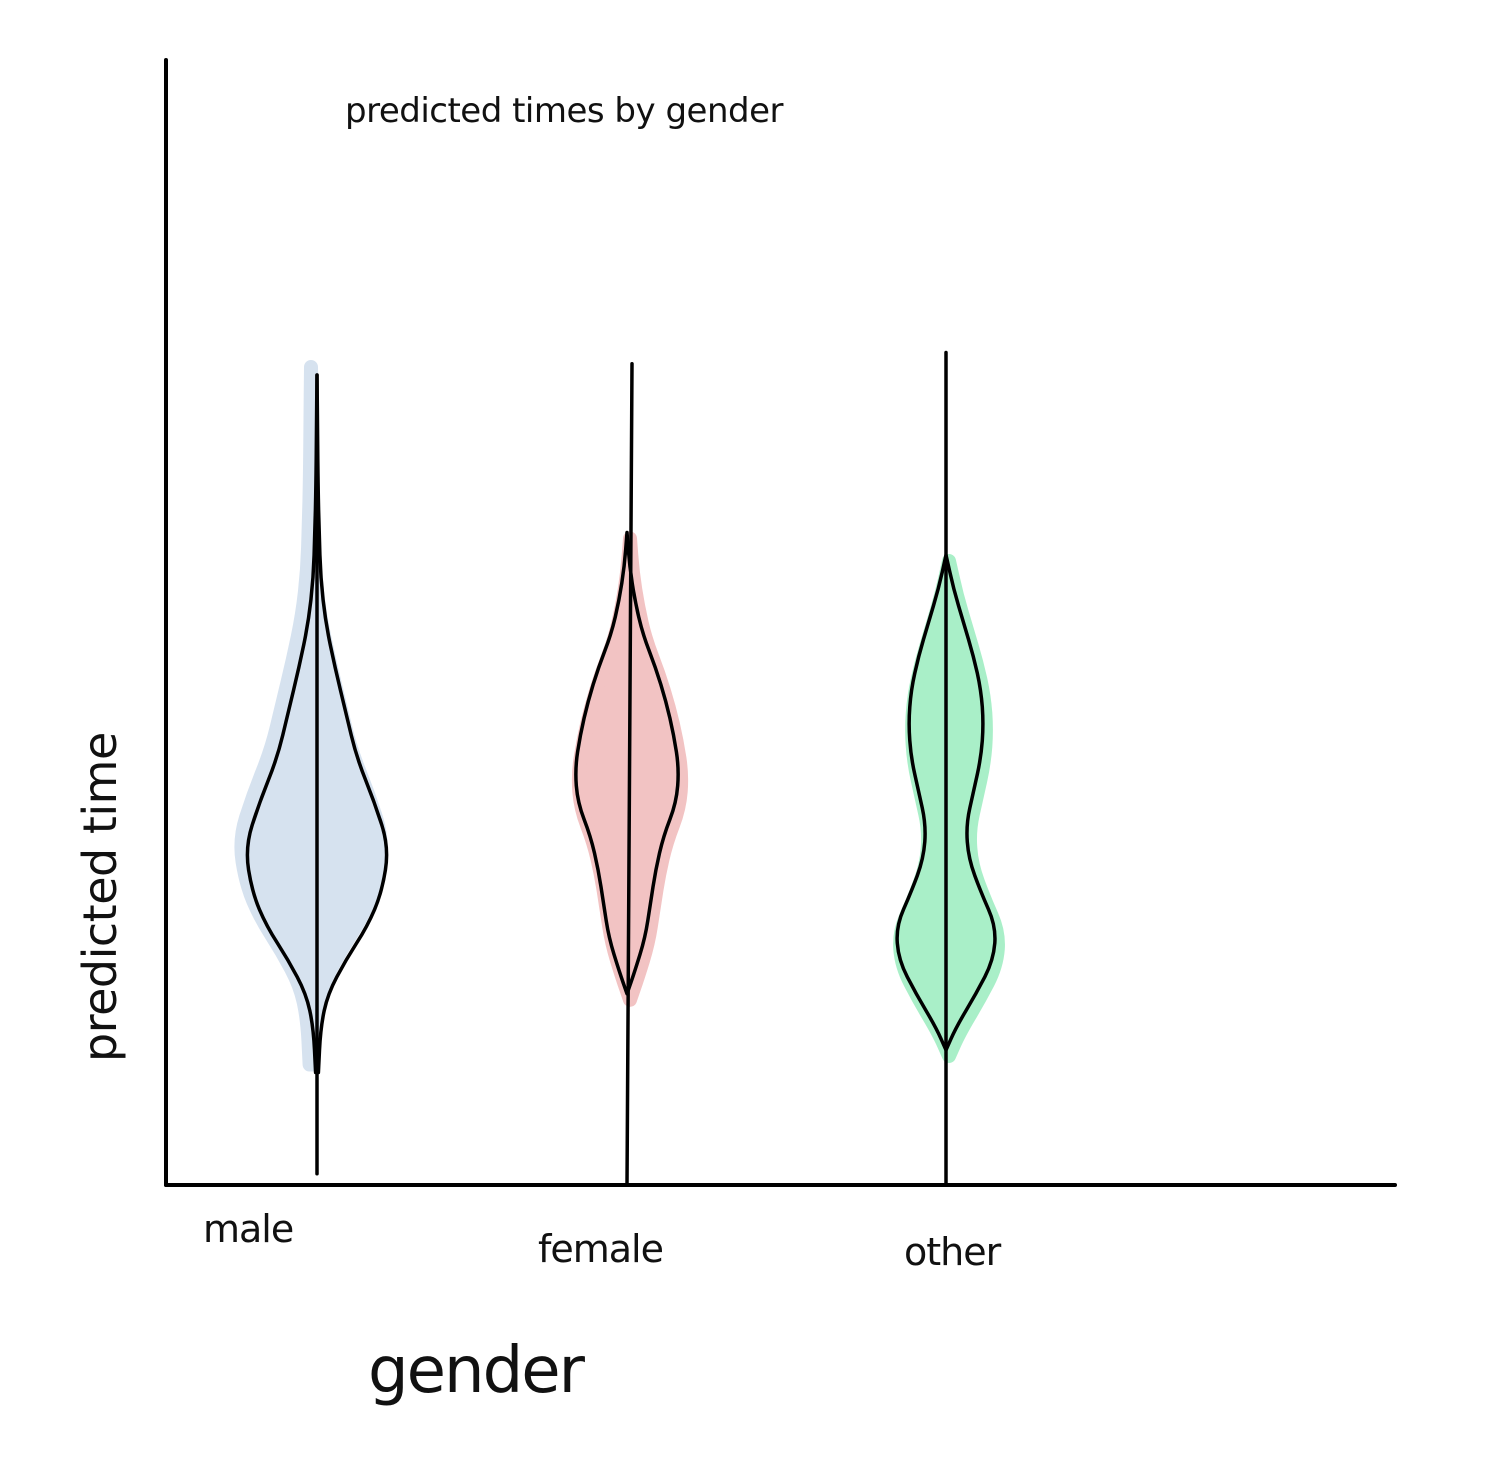  I want to click on violin-fill-male, so click(311, 716).